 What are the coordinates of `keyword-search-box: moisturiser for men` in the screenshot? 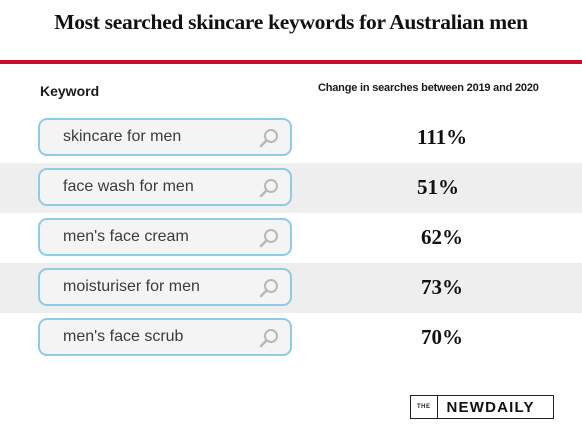 It's located at (165, 287).